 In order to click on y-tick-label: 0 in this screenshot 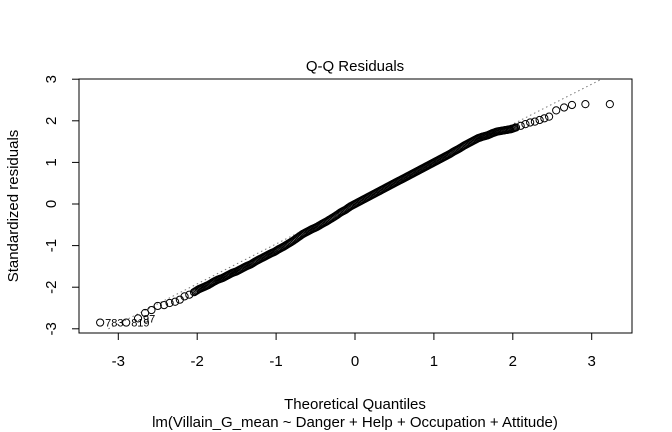, I will do `click(51, 204)`.